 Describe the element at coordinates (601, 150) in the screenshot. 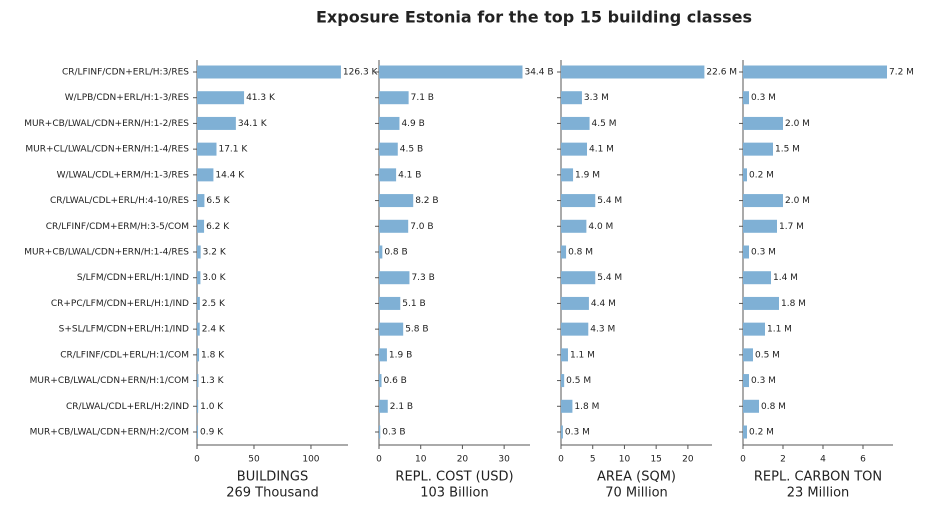

I see `value-label: 4.1 M` at that location.